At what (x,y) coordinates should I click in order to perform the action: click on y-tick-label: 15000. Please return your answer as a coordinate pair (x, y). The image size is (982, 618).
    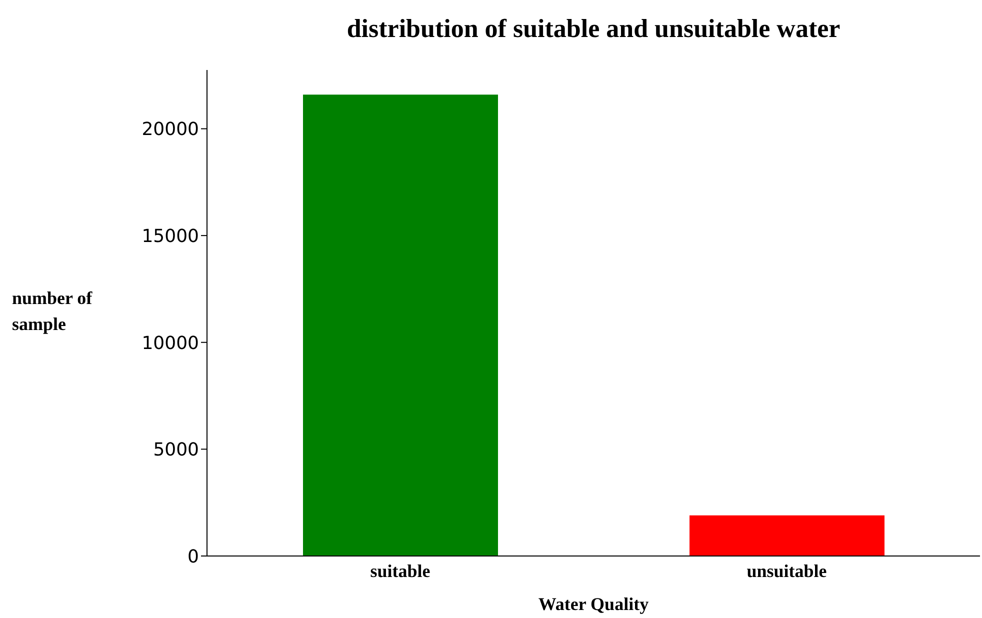
    Looking at the image, I should click on (170, 236).